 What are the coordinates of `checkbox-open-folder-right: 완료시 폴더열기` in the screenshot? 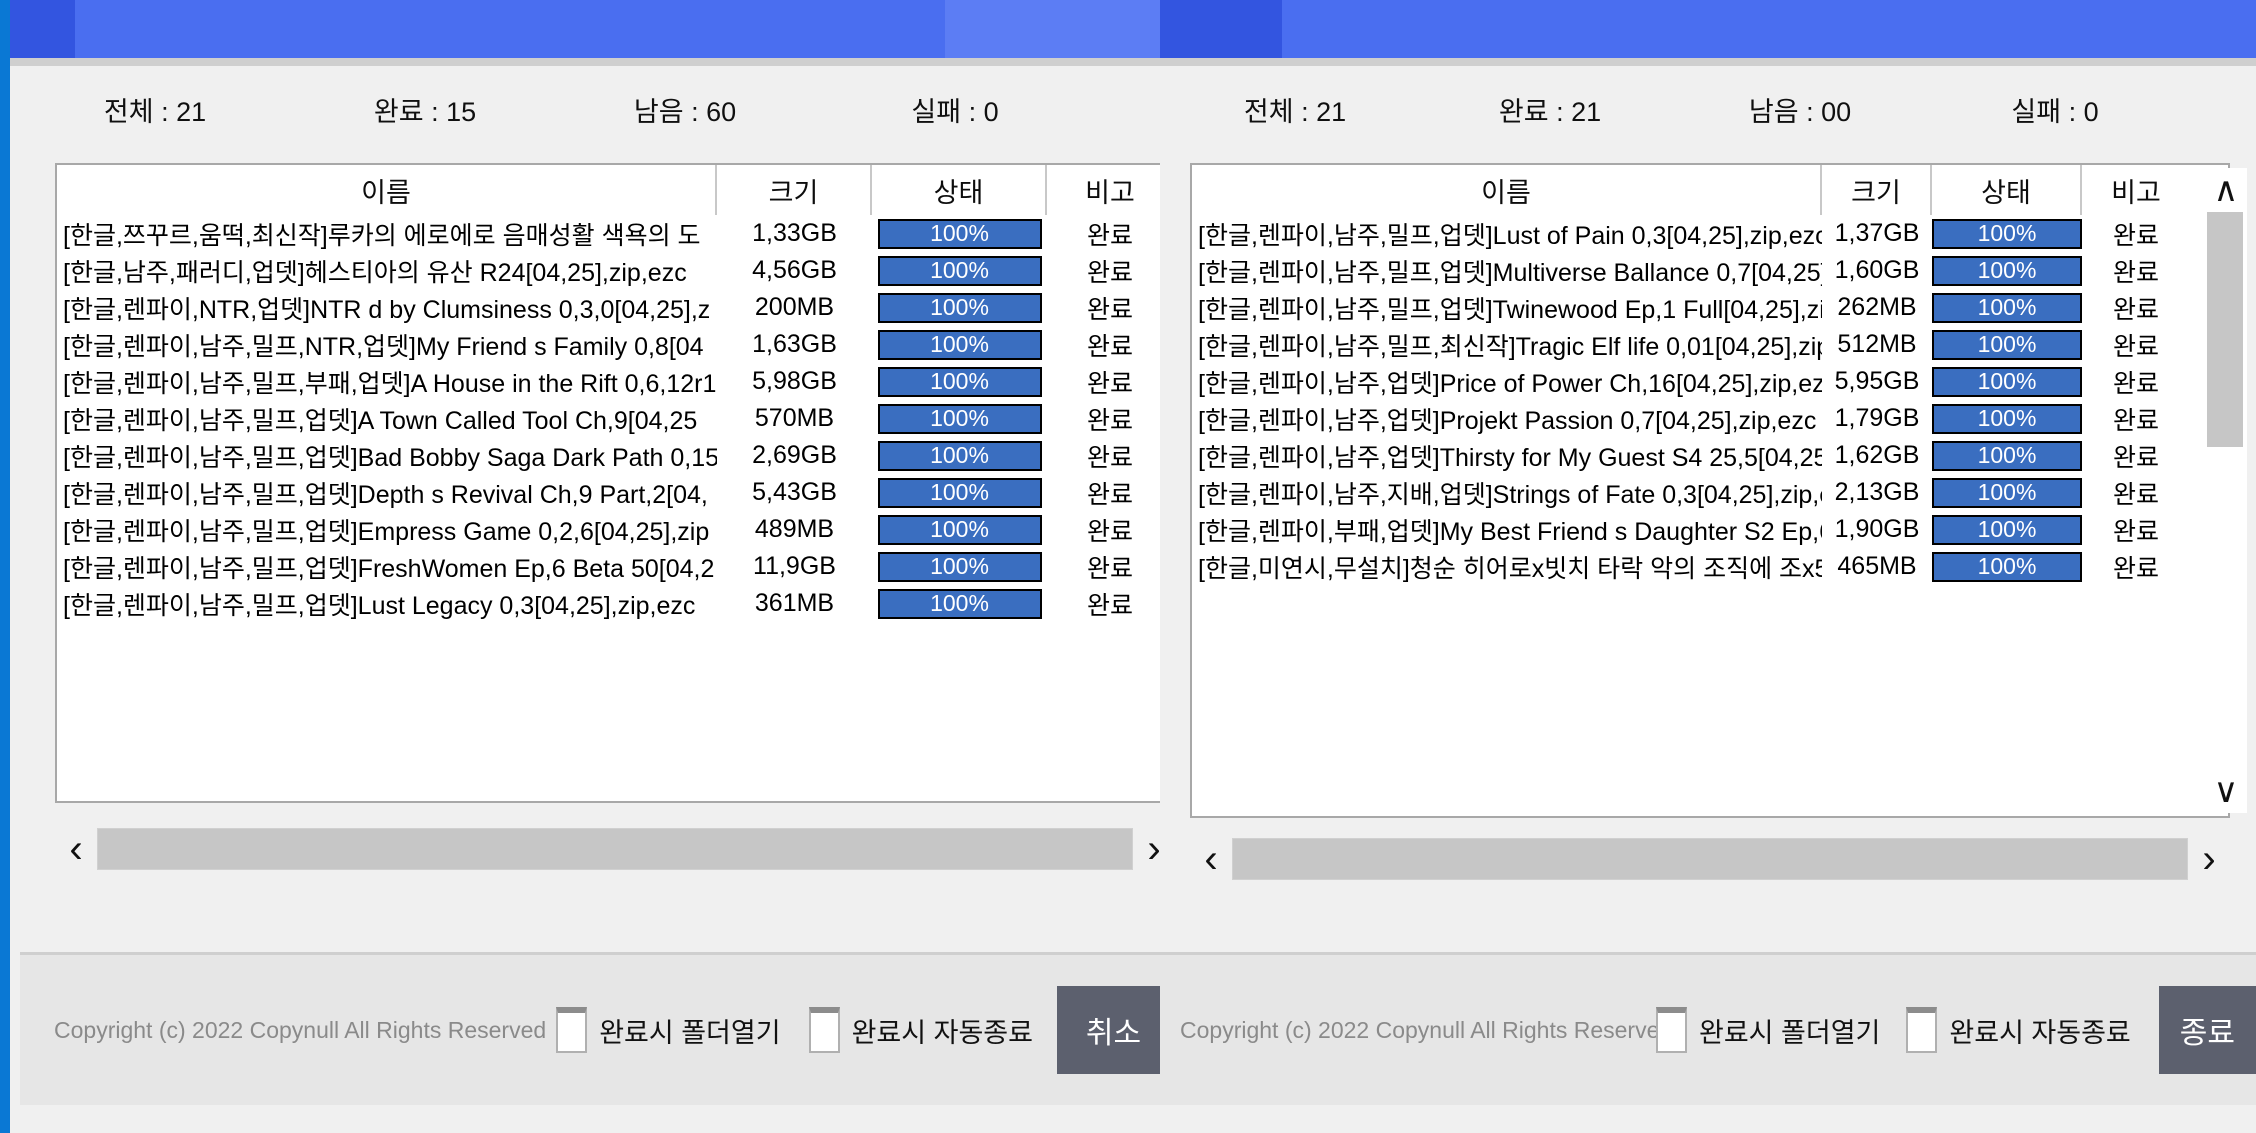 It's located at (1768, 1030).